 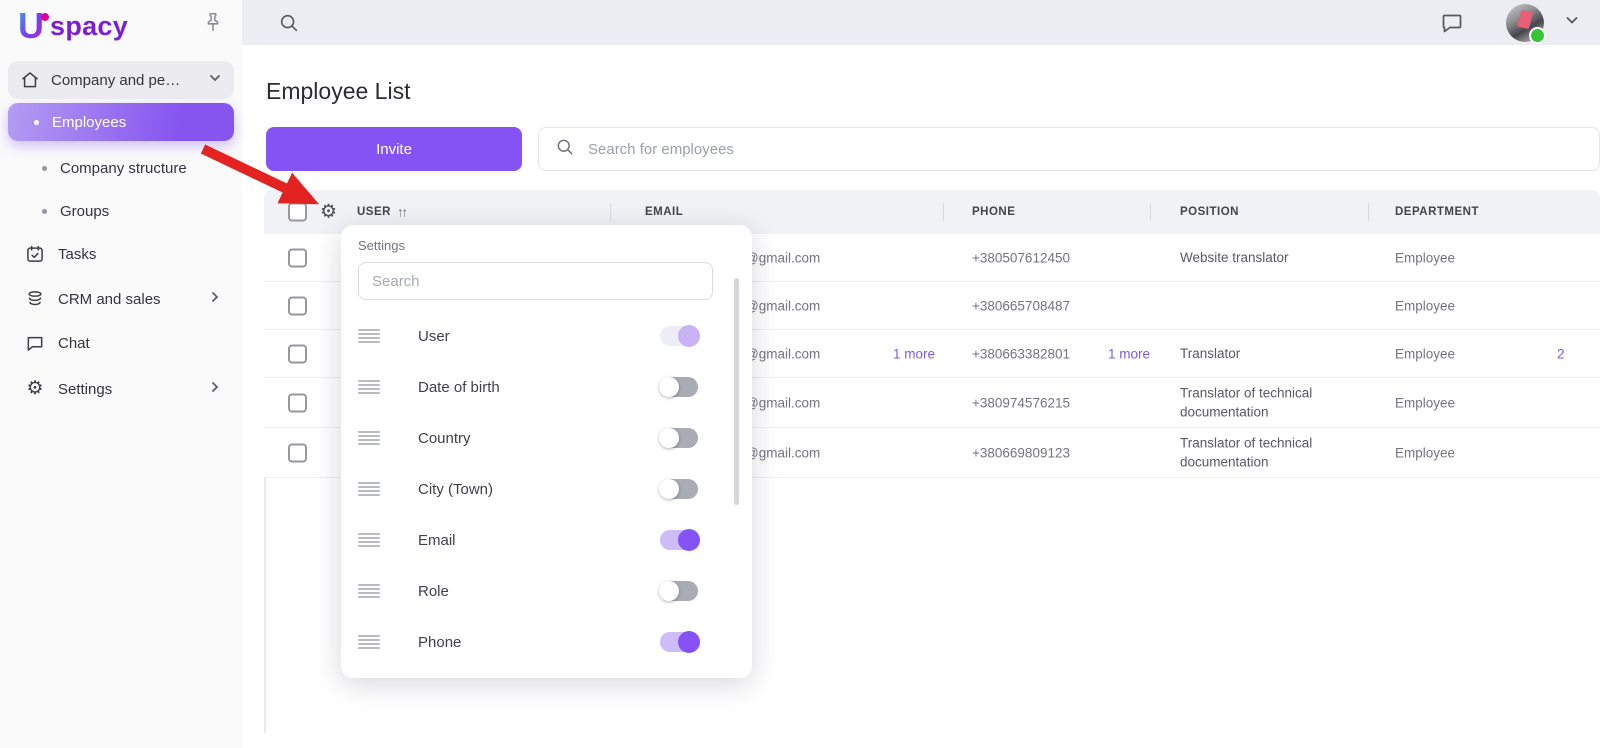 What do you see at coordinates (736, 391) in the screenshot?
I see `popup-scrollbar` at bounding box center [736, 391].